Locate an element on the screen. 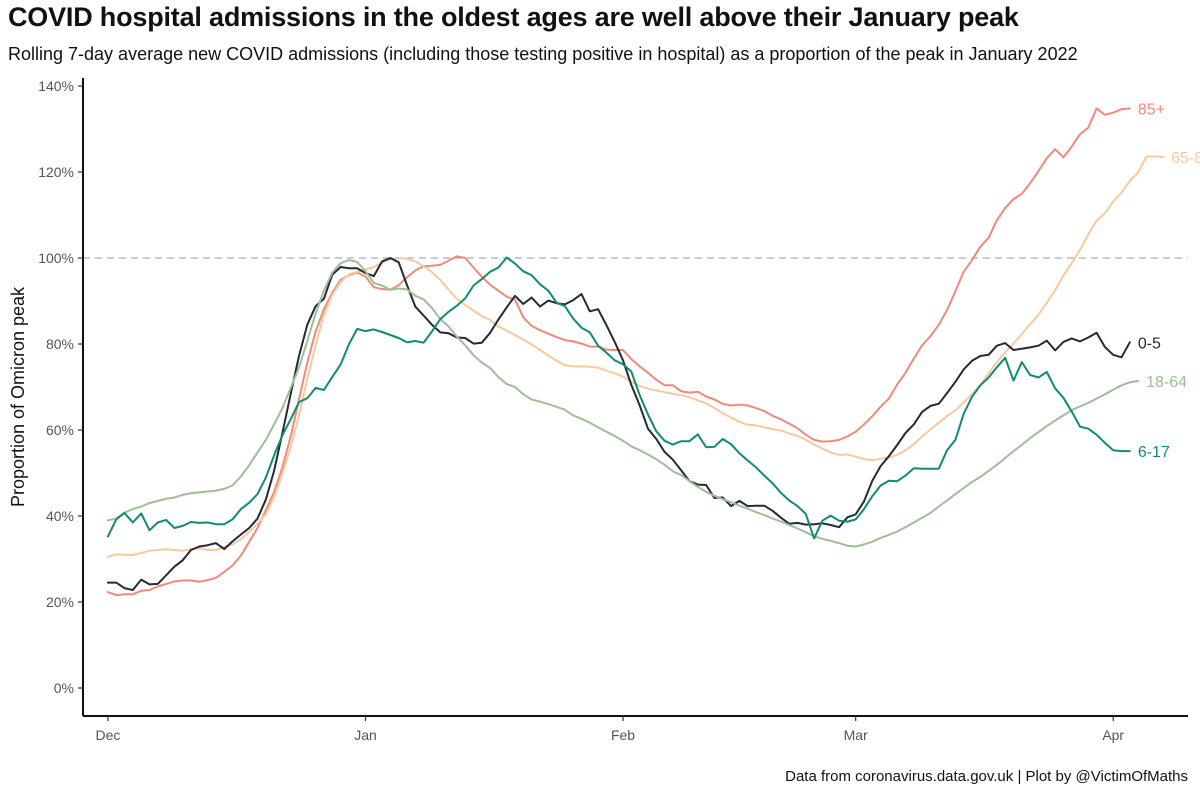  x-tick-label: Apr is located at coordinates (1113, 735).